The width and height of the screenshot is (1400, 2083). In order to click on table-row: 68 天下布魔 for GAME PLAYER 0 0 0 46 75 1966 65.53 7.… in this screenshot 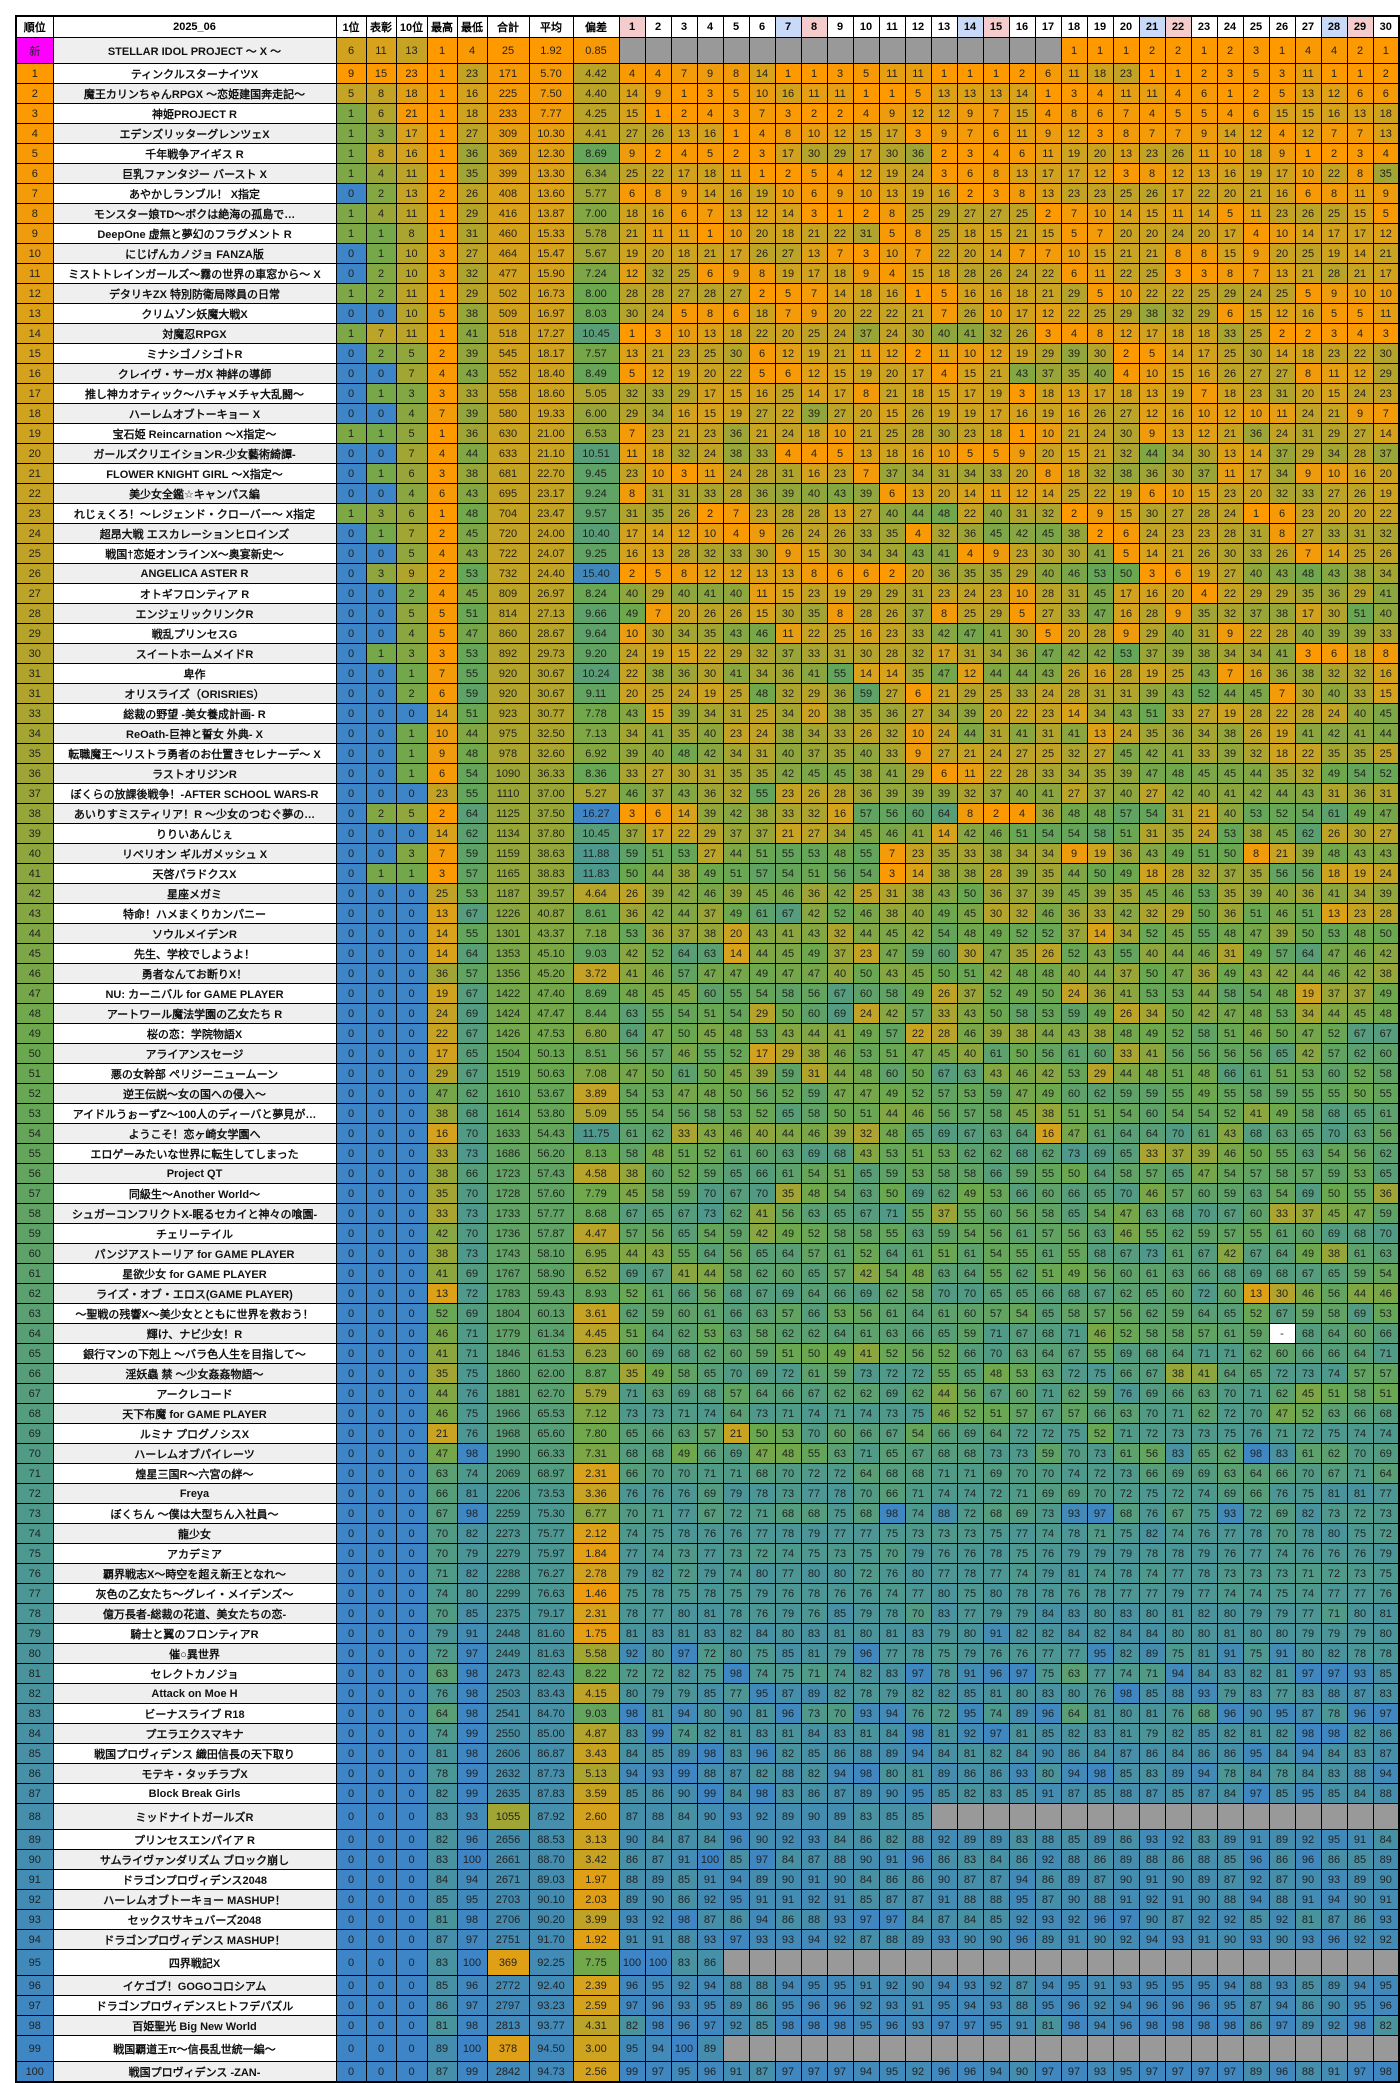, I will do `click(707, 1413)`.